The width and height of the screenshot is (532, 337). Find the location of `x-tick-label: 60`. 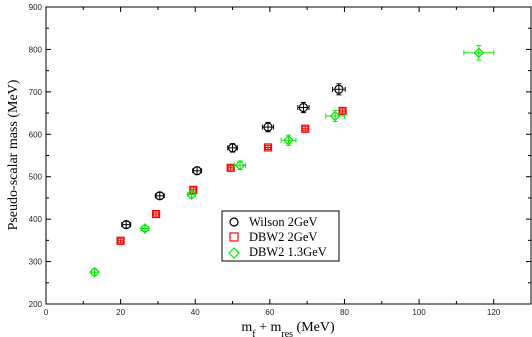

x-tick-label: 60 is located at coordinates (269, 312).